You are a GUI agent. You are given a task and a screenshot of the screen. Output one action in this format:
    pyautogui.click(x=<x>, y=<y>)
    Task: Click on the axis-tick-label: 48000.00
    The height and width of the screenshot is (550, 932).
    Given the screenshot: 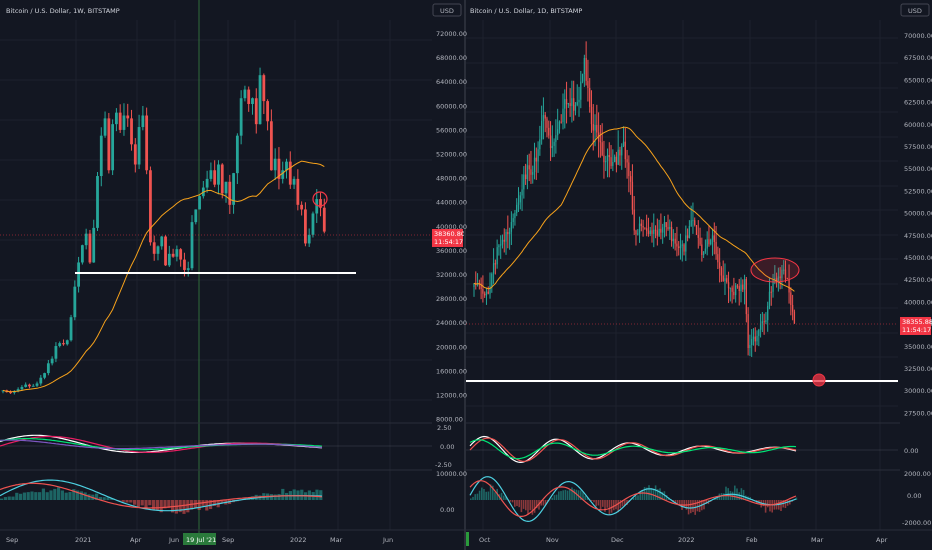 What is the action you would take?
    pyautogui.click(x=451, y=179)
    